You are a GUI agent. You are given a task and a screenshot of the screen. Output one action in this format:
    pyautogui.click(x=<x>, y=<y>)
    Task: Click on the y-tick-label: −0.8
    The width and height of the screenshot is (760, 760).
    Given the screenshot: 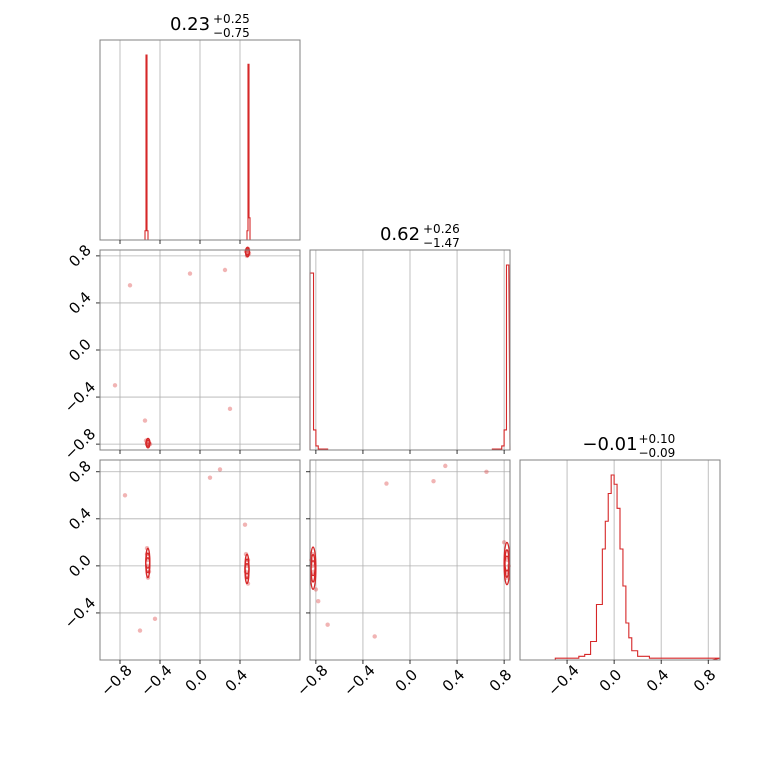 What is the action you would take?
    pyautogui.click(x=80, y=444)
    